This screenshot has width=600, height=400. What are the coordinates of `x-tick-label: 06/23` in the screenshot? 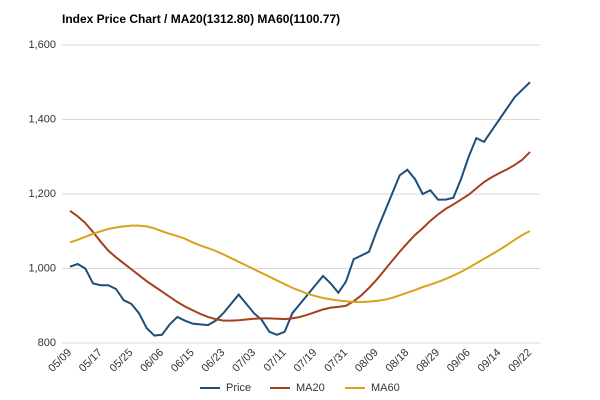 It's located at (214, 361).